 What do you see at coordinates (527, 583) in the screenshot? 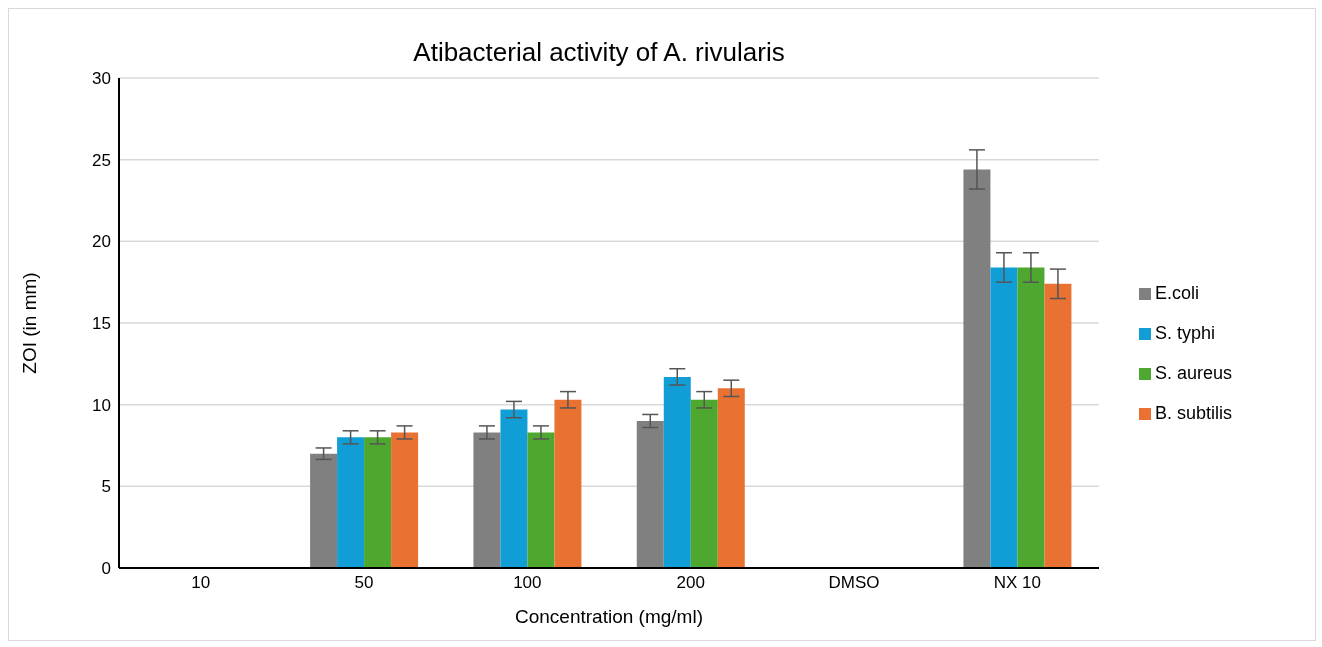
I see `x-tick-label: 100` at bounding box center [527, 583].